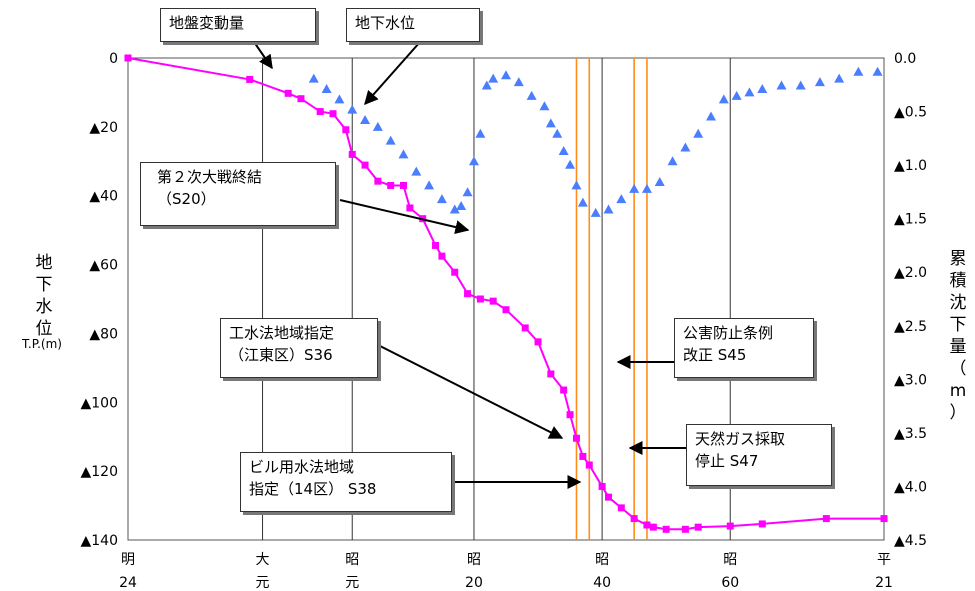 This screenshot has width=975, height=591. I want to click on annotation-text: 工水法地域指定, so click(282, 333).